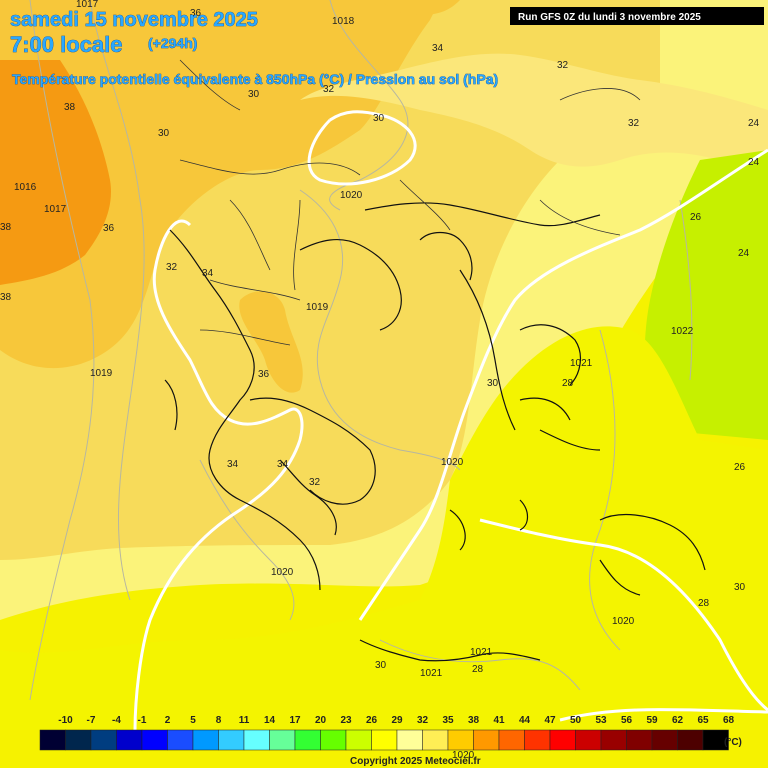  Describe the element at coordinates (295, 720) in the screenshot. I see `legend-tick-label: 17` at that location.